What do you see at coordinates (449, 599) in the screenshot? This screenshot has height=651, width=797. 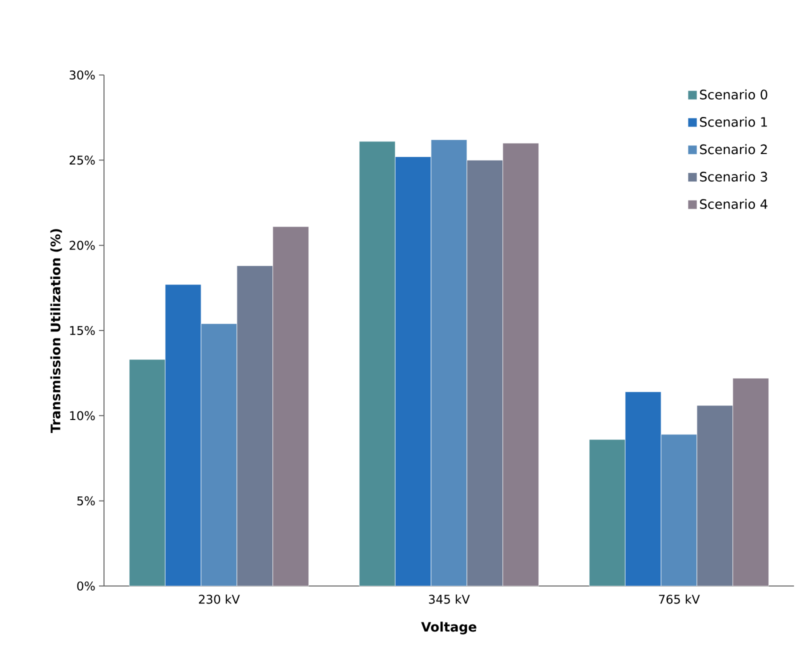 I see `x-tick-label: 345 kV` at bounding box center [449, 599].